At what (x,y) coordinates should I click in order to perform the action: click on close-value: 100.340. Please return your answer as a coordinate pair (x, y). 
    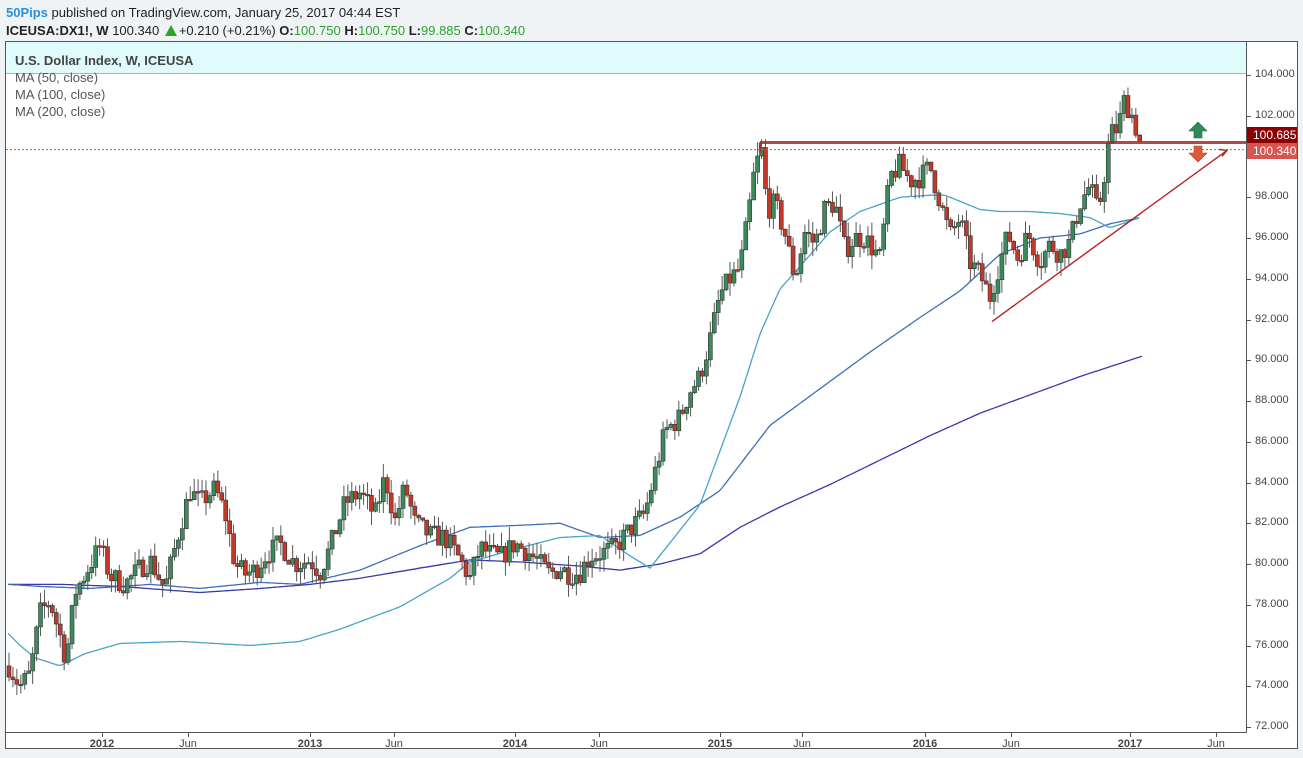
    Looking at the image, I should click on (502, 30).